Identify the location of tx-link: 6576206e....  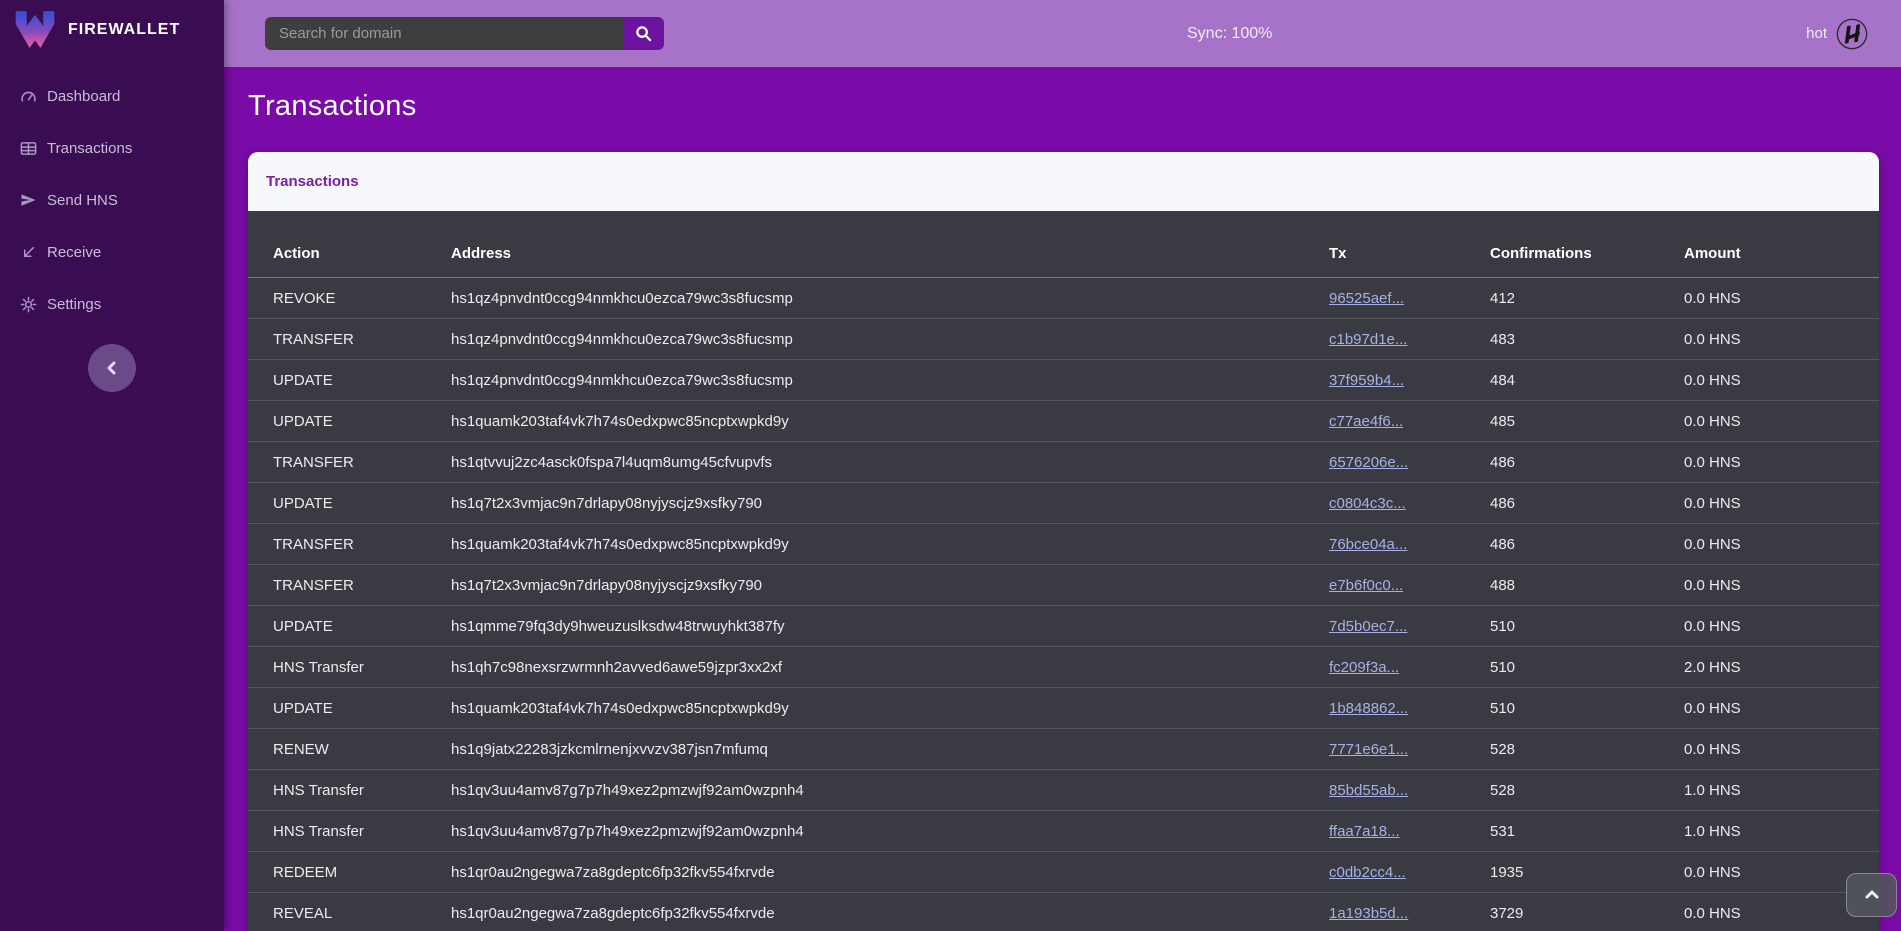
(1369, 462).